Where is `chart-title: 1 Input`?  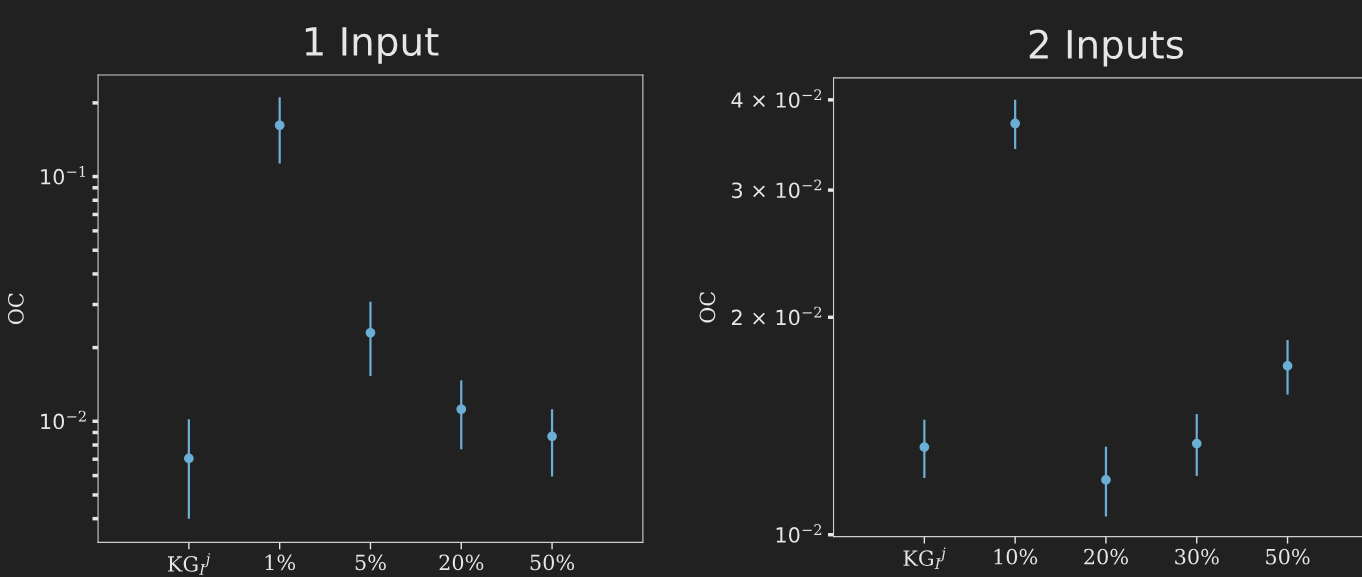
chart-title: 1 Input is located at coordinates (372, 45).